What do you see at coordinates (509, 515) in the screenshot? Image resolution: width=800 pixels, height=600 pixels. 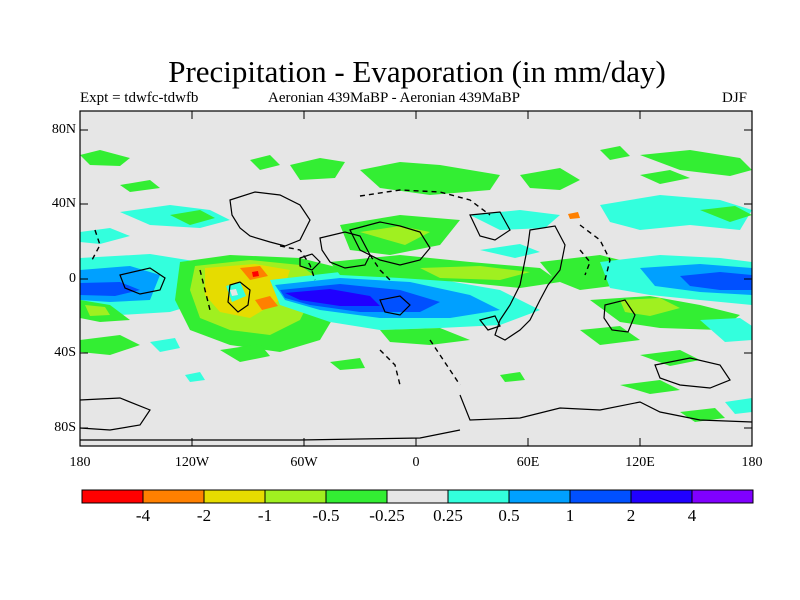 I see `colorbar-label: 0.5` at bounding box center [509, 515].